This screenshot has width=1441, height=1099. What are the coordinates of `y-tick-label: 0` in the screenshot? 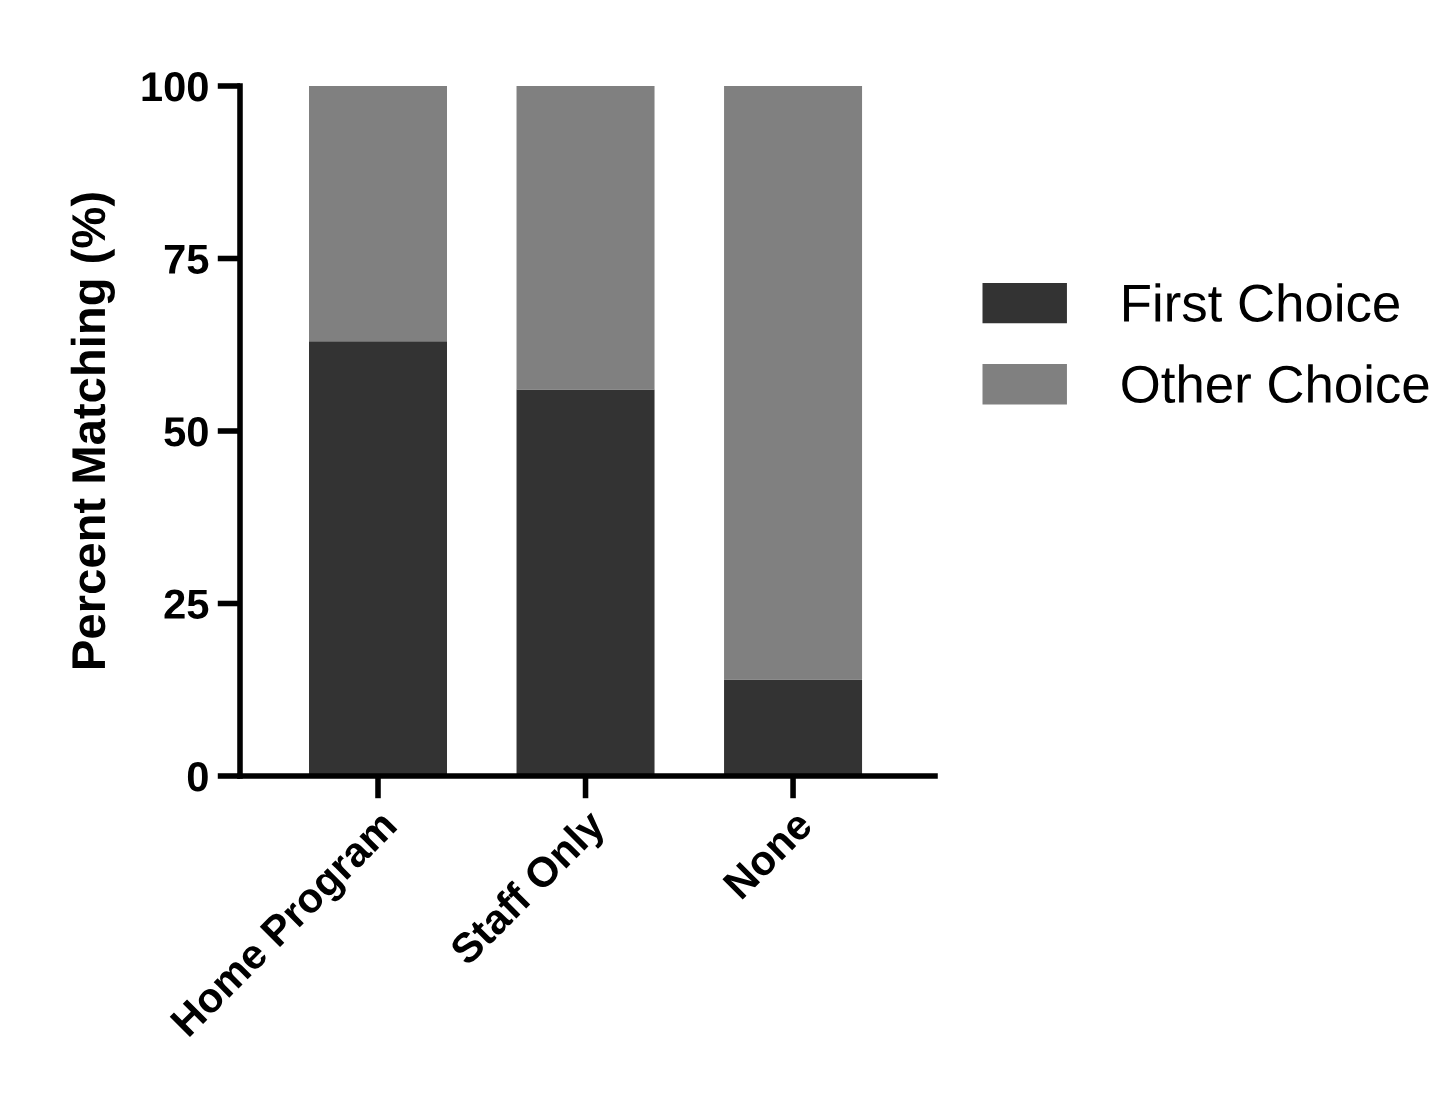 It's located at (197, 777).